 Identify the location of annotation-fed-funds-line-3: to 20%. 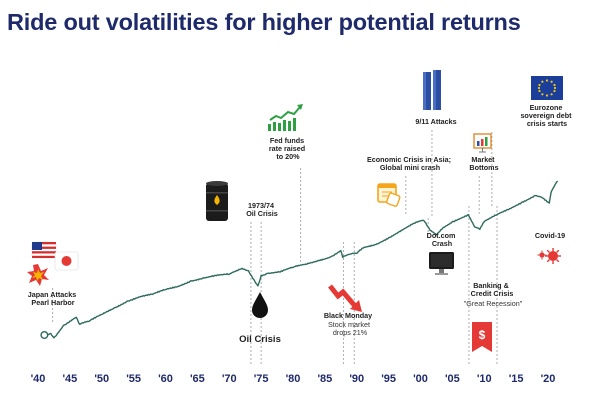
(288, 156).